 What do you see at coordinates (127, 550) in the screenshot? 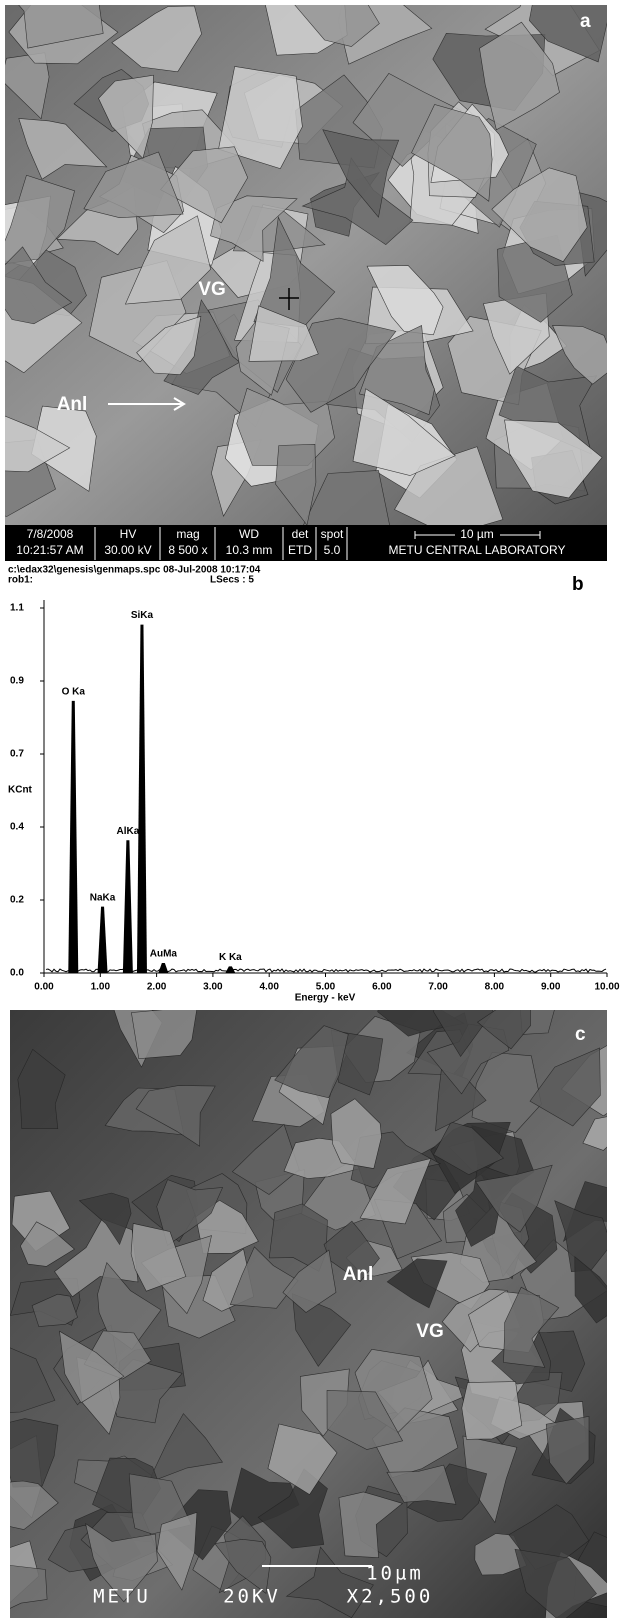
I see `info-value: 30.00 kV` at bounding box center [127, 550].